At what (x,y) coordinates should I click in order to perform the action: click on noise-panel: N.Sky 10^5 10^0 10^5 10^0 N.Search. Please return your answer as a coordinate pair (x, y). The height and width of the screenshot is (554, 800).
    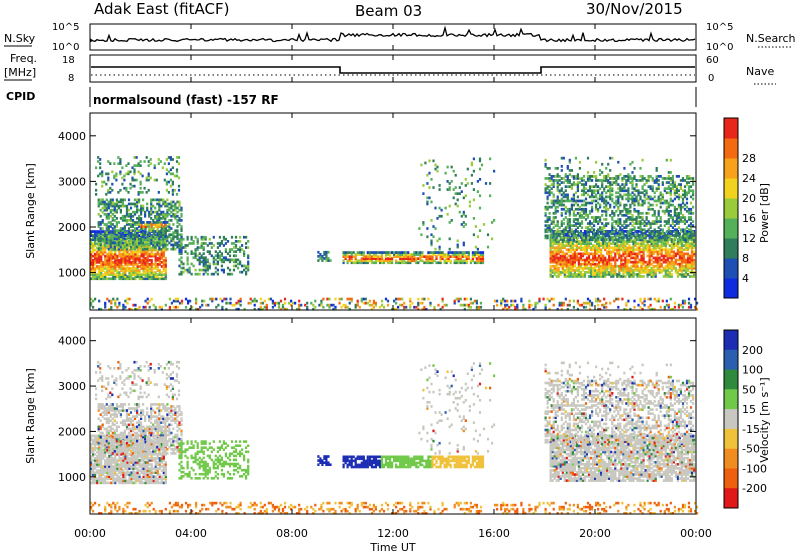
    Looking at the image, I should click on (400, 37).